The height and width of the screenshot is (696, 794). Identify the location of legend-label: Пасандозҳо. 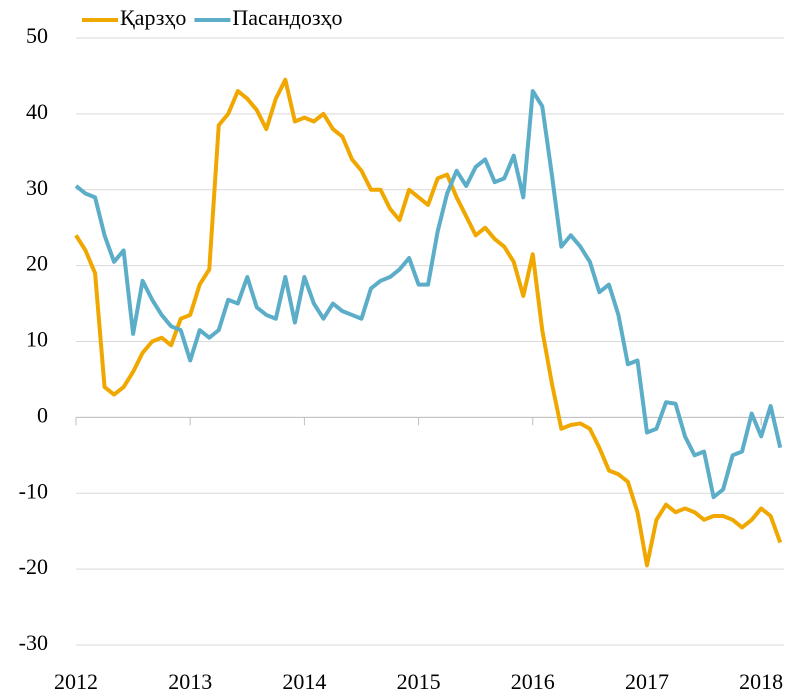
(287, 17).